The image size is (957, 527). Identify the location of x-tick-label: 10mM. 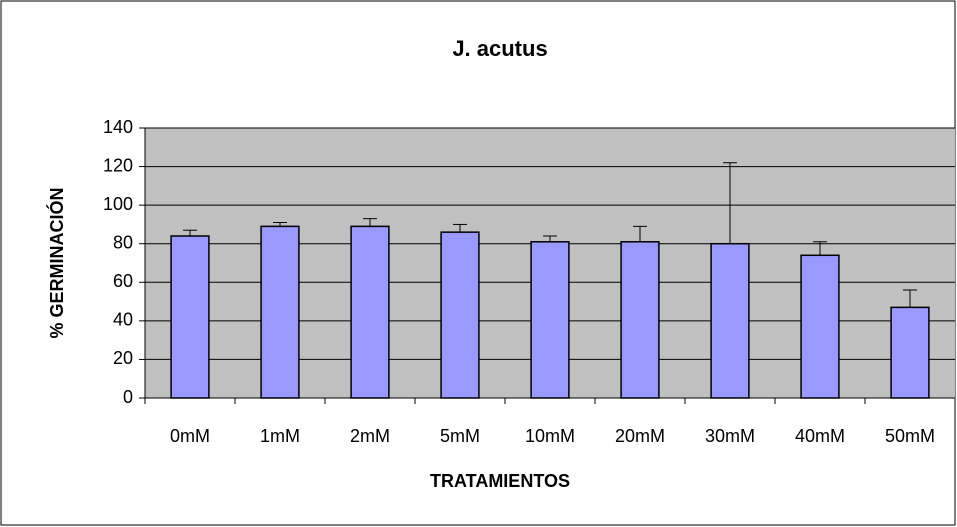
(550, 436).